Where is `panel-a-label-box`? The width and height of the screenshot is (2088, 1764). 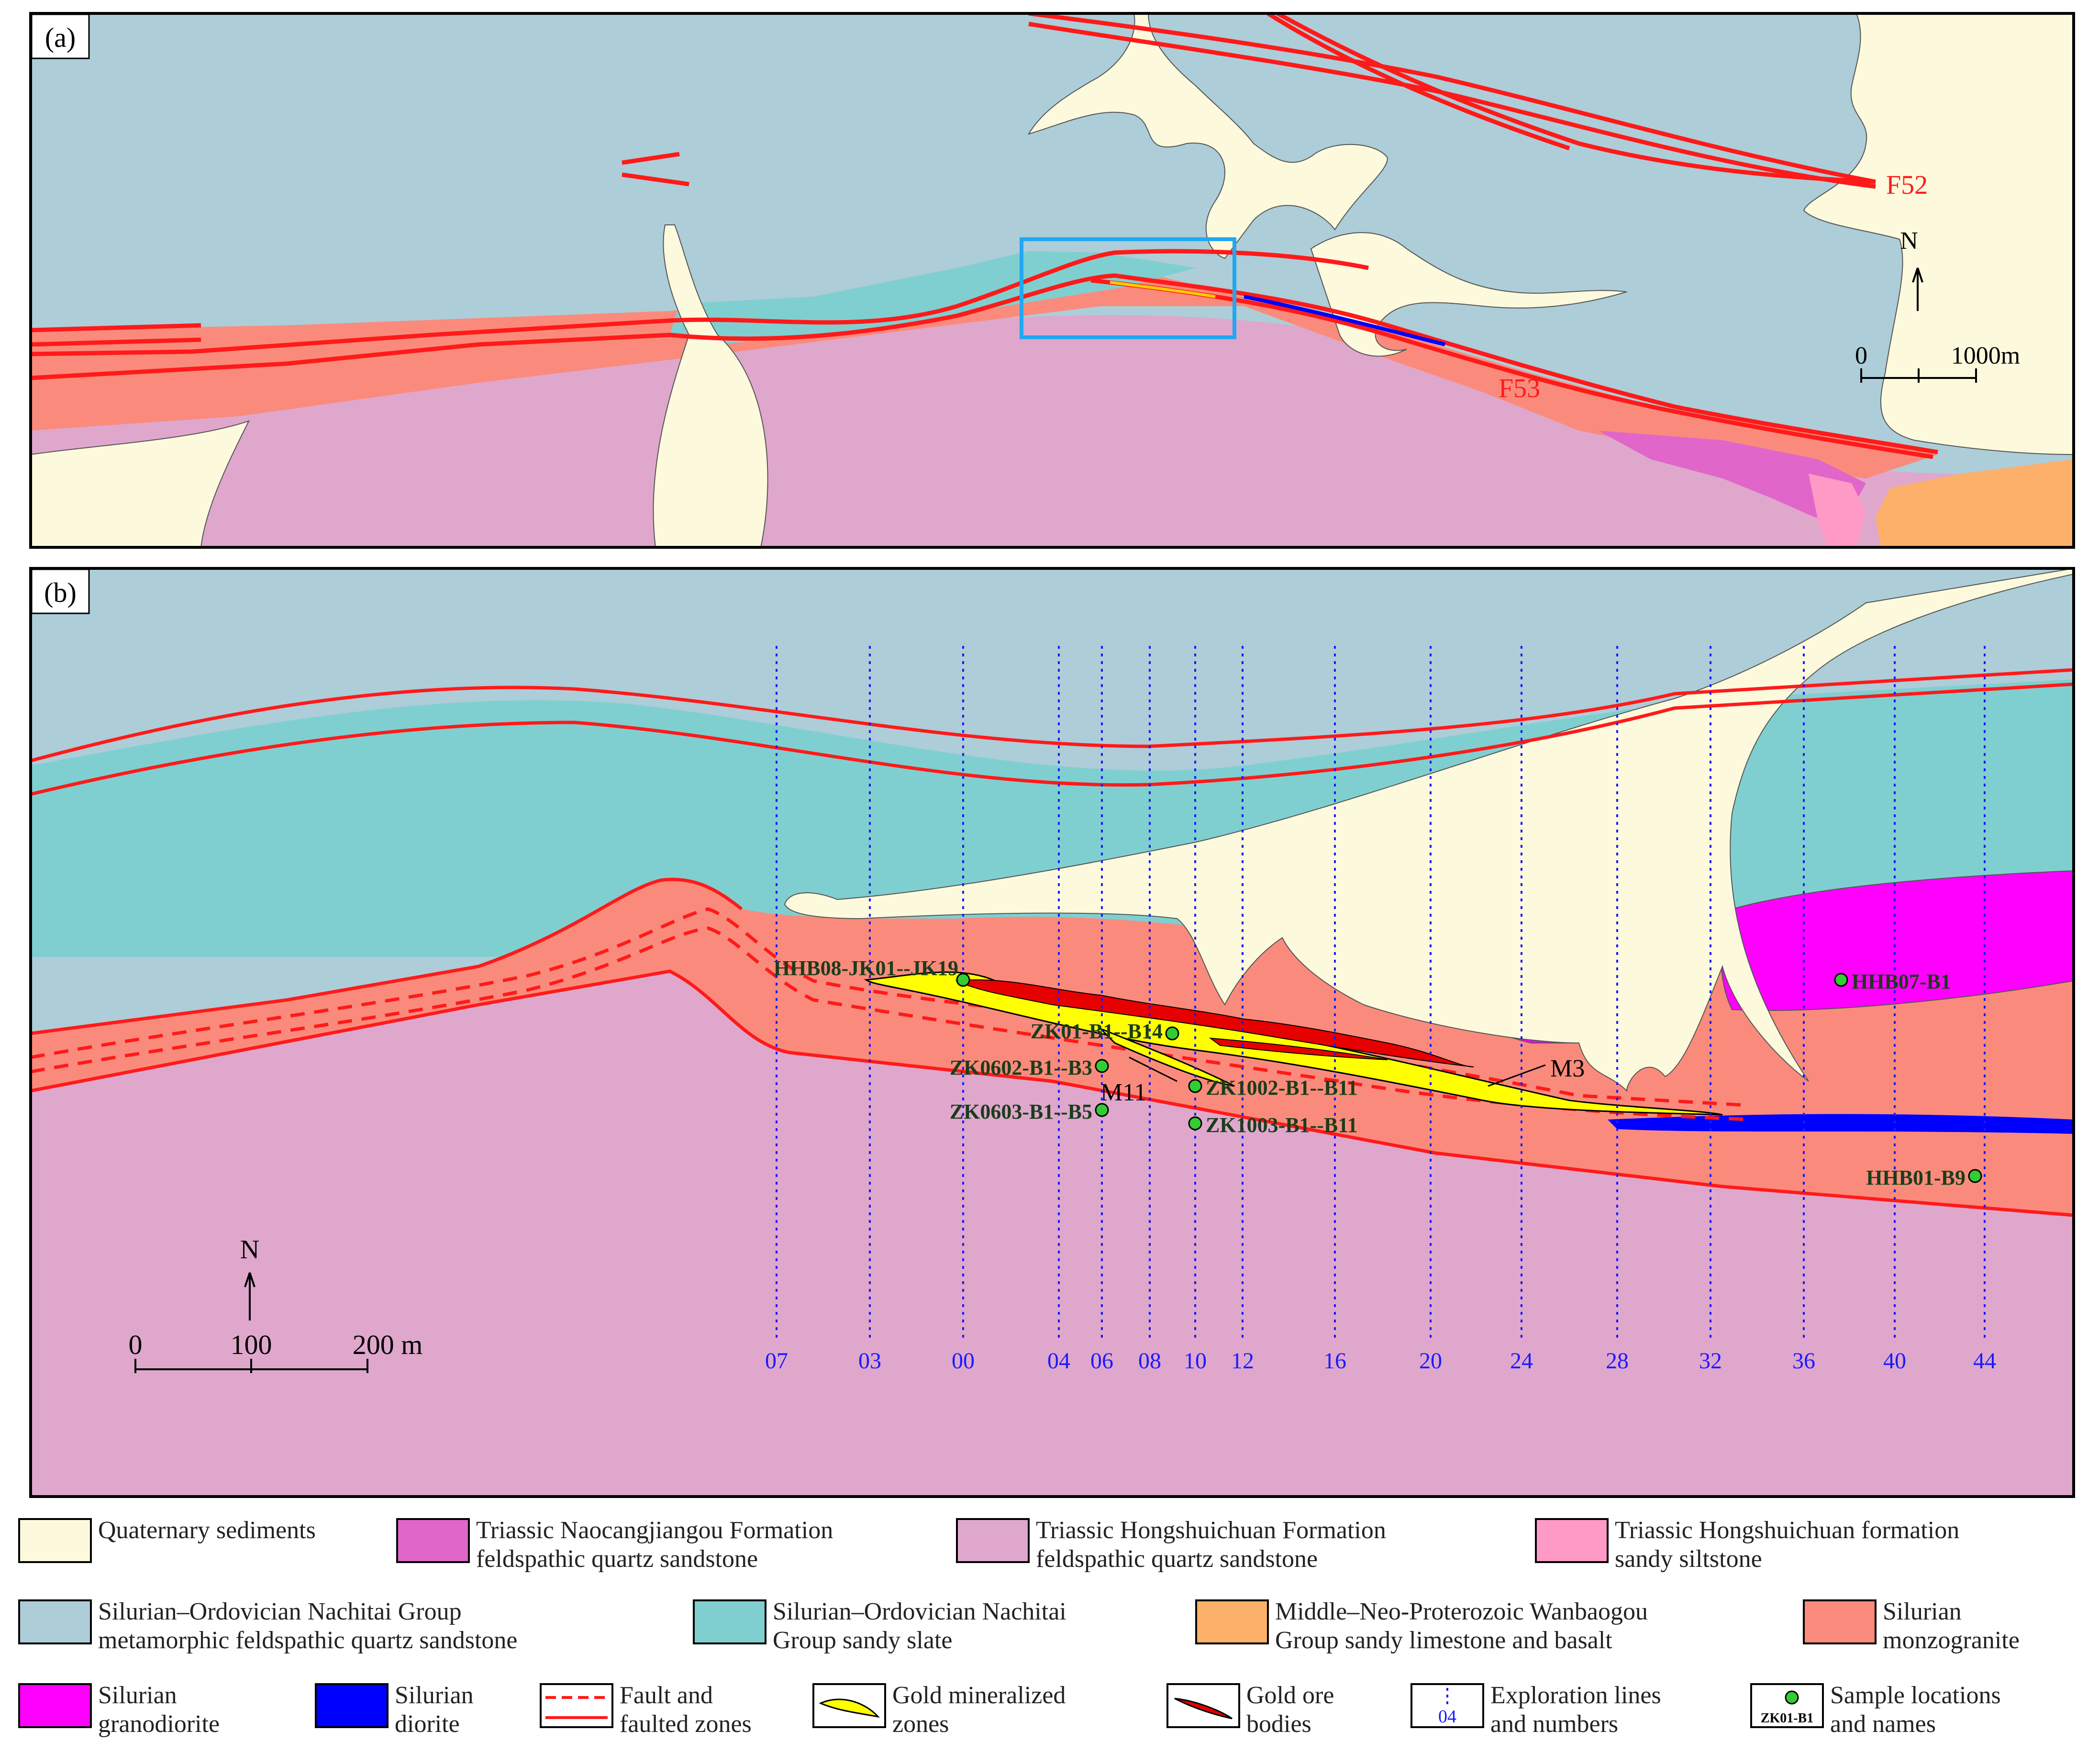 panel-a-label-box is located at coordinates (61, 36).